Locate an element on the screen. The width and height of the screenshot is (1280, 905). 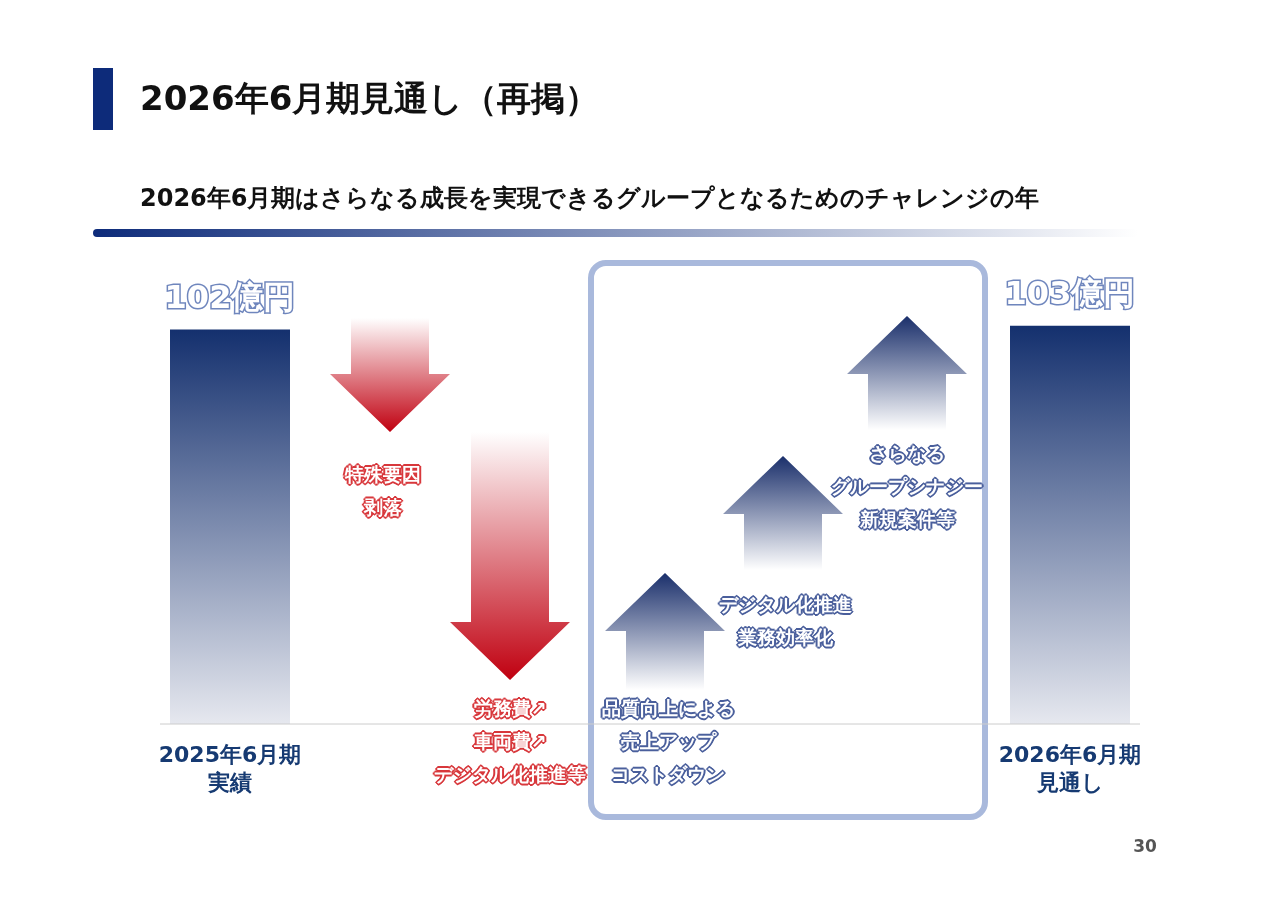
data-label: 103億円 is located at coordinates (1070, 292).